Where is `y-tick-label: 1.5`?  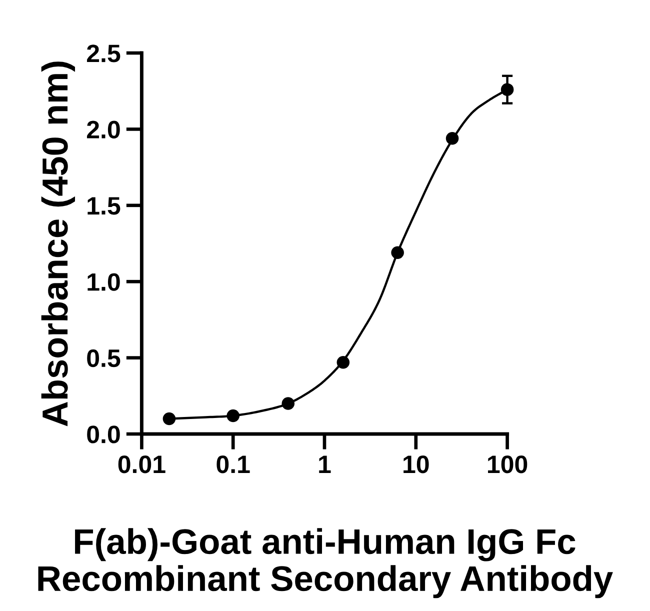 y-tick-label: 1.5 is located at coordinates (104, 206).